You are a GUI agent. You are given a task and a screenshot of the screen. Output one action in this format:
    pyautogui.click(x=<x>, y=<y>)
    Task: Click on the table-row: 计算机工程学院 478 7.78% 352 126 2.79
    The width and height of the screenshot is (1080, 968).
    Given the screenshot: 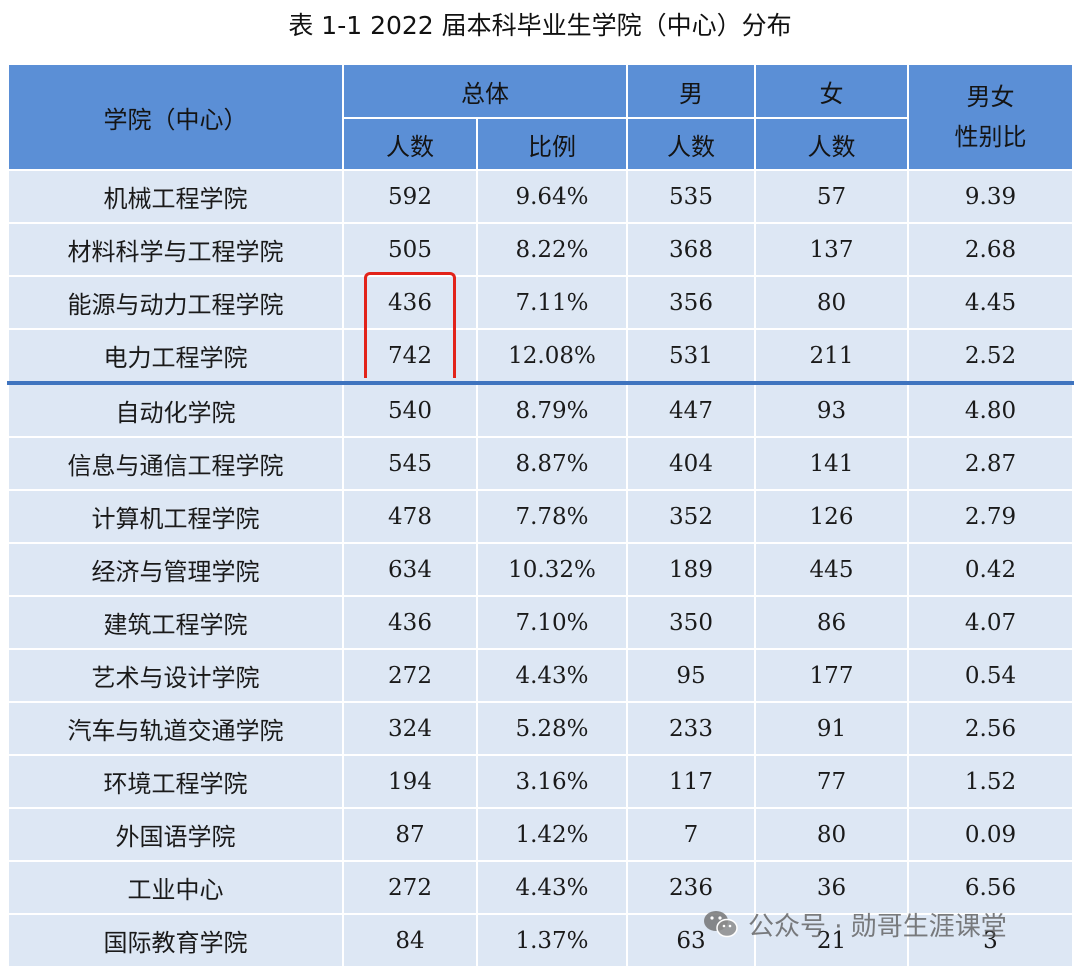 What is the action you would take?
    pyautogui.click(x=540, y=516)
    